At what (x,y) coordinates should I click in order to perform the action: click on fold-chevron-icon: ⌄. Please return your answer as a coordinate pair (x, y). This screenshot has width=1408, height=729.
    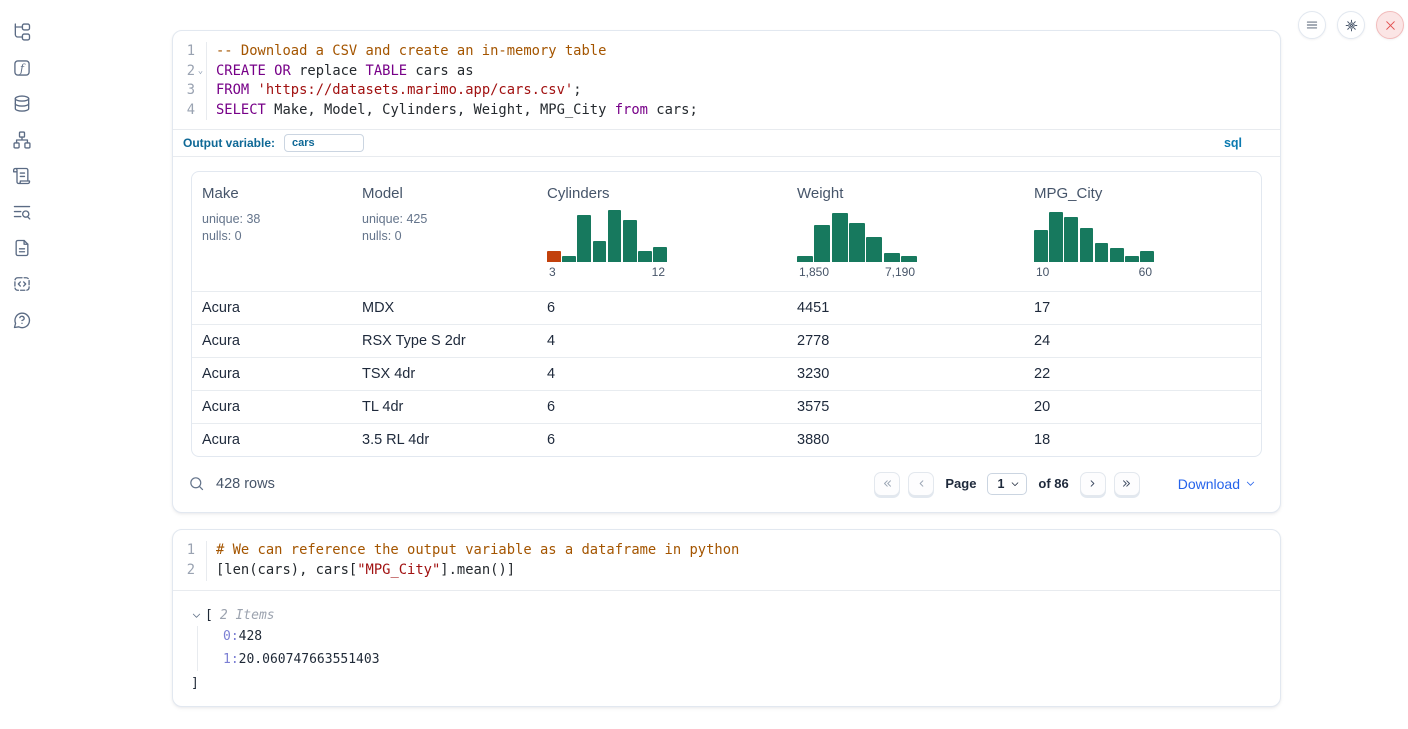
    Looking at the image, I should click on (201, 71).